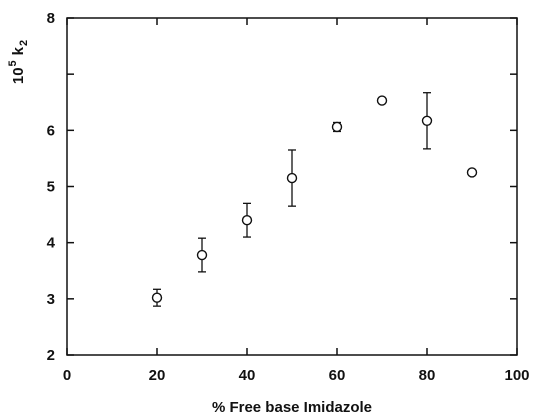 This screenshot has height=418, width=535. What do you see at coordinates (51, 355) in the screenshot?
I see `y-tick-label: 2` at bounding box center [51, 355].